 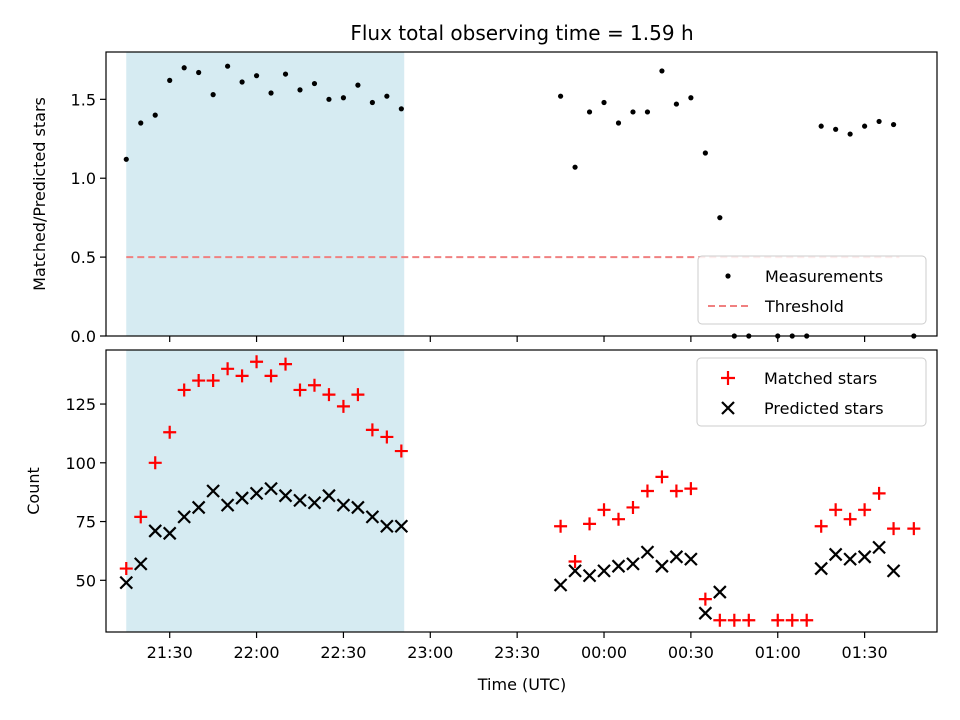 What do you see at coordinates (604, 652) in the screenshot?
I see `x-tick-label: 00:00` at bounding box center [604, 652].